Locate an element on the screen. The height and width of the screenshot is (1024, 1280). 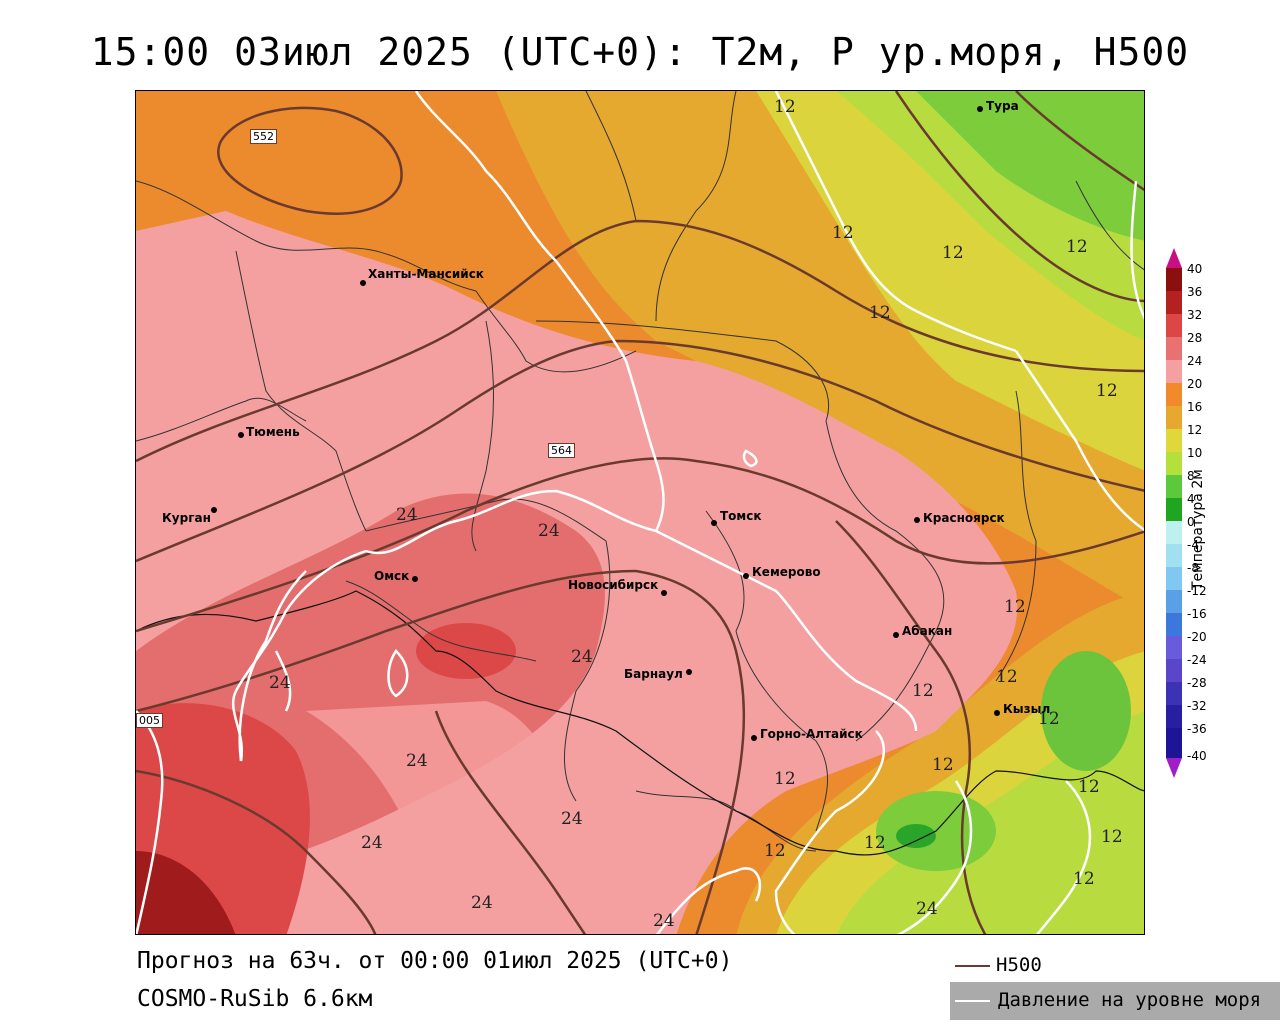
colorbar-arrow-top is located at coordinates (1174, 258).